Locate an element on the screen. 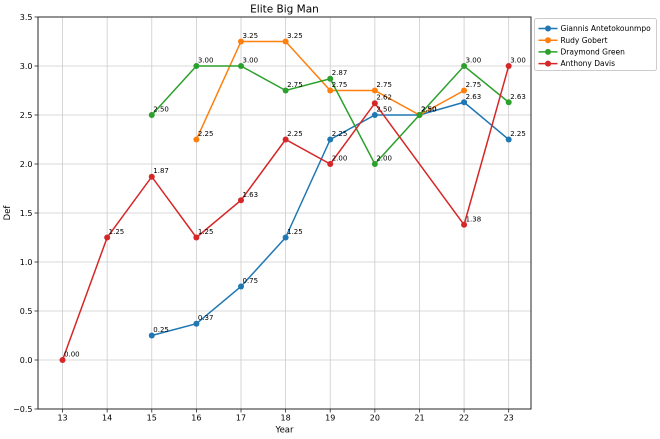  point-label: 0.75 is located at coordinates (251, 281).